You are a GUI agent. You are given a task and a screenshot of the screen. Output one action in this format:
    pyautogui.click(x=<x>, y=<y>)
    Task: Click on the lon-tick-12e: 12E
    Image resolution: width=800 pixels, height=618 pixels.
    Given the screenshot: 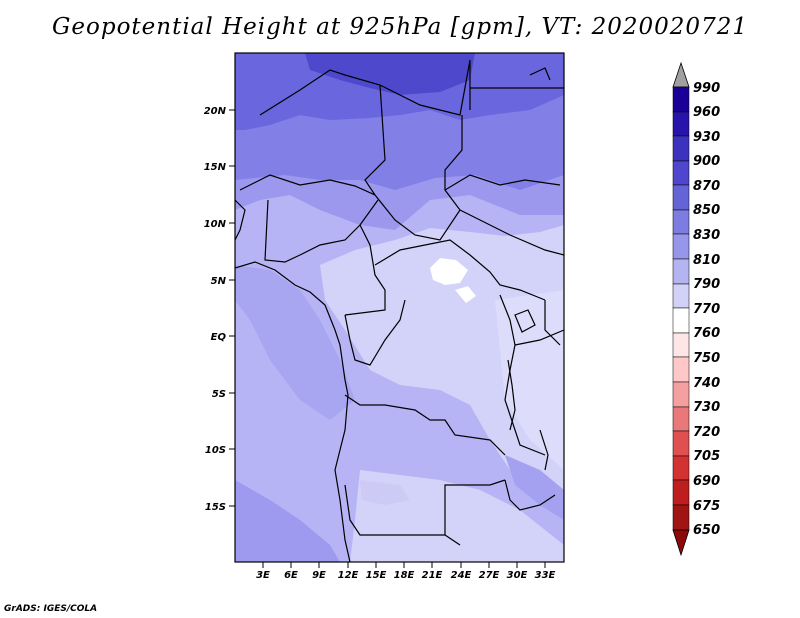 What is the action you would take?
    pyautogui.click(x=348, y=571)
    